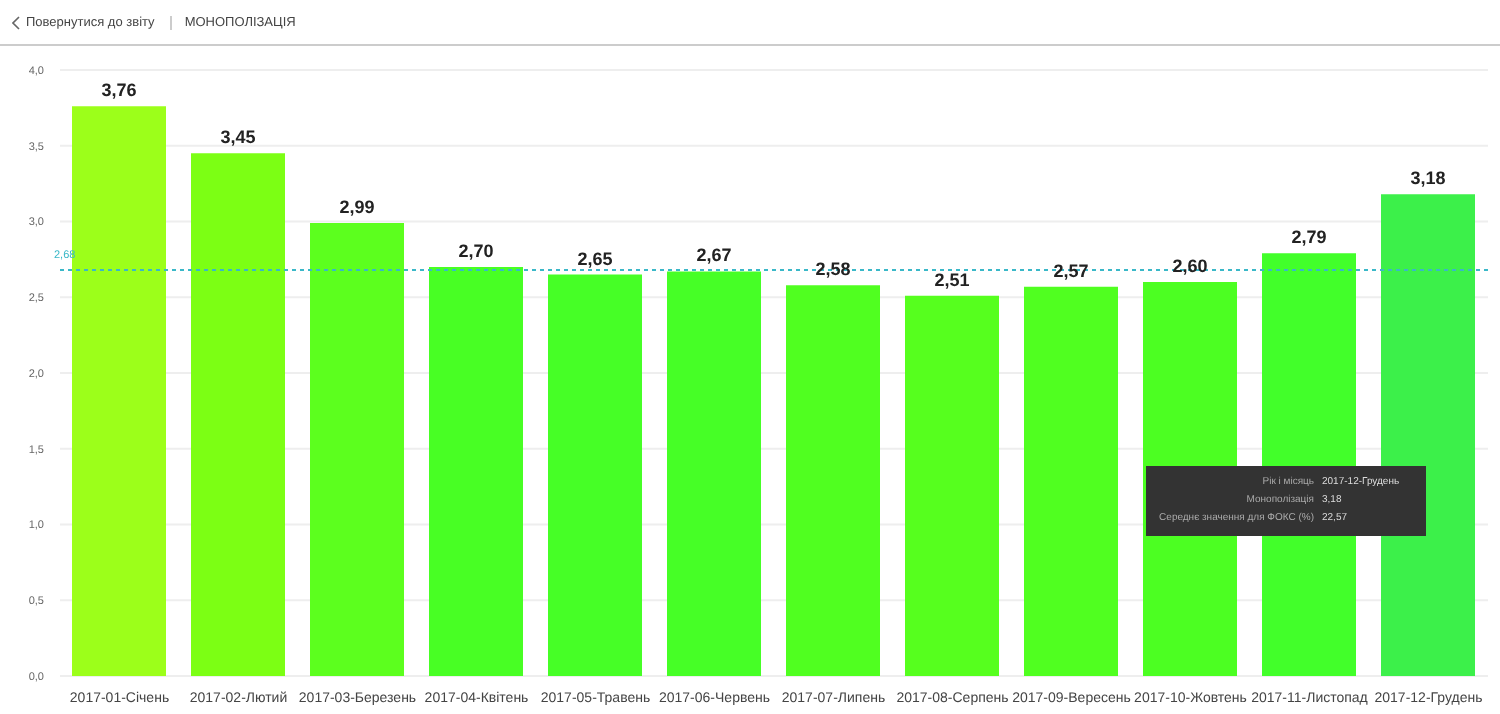 This screenshot has width=1500, height=714. What do you see at coordinates (119, 90) in the screenshot?
I see `data-label: 3,76` at bounding box center [119, 90].